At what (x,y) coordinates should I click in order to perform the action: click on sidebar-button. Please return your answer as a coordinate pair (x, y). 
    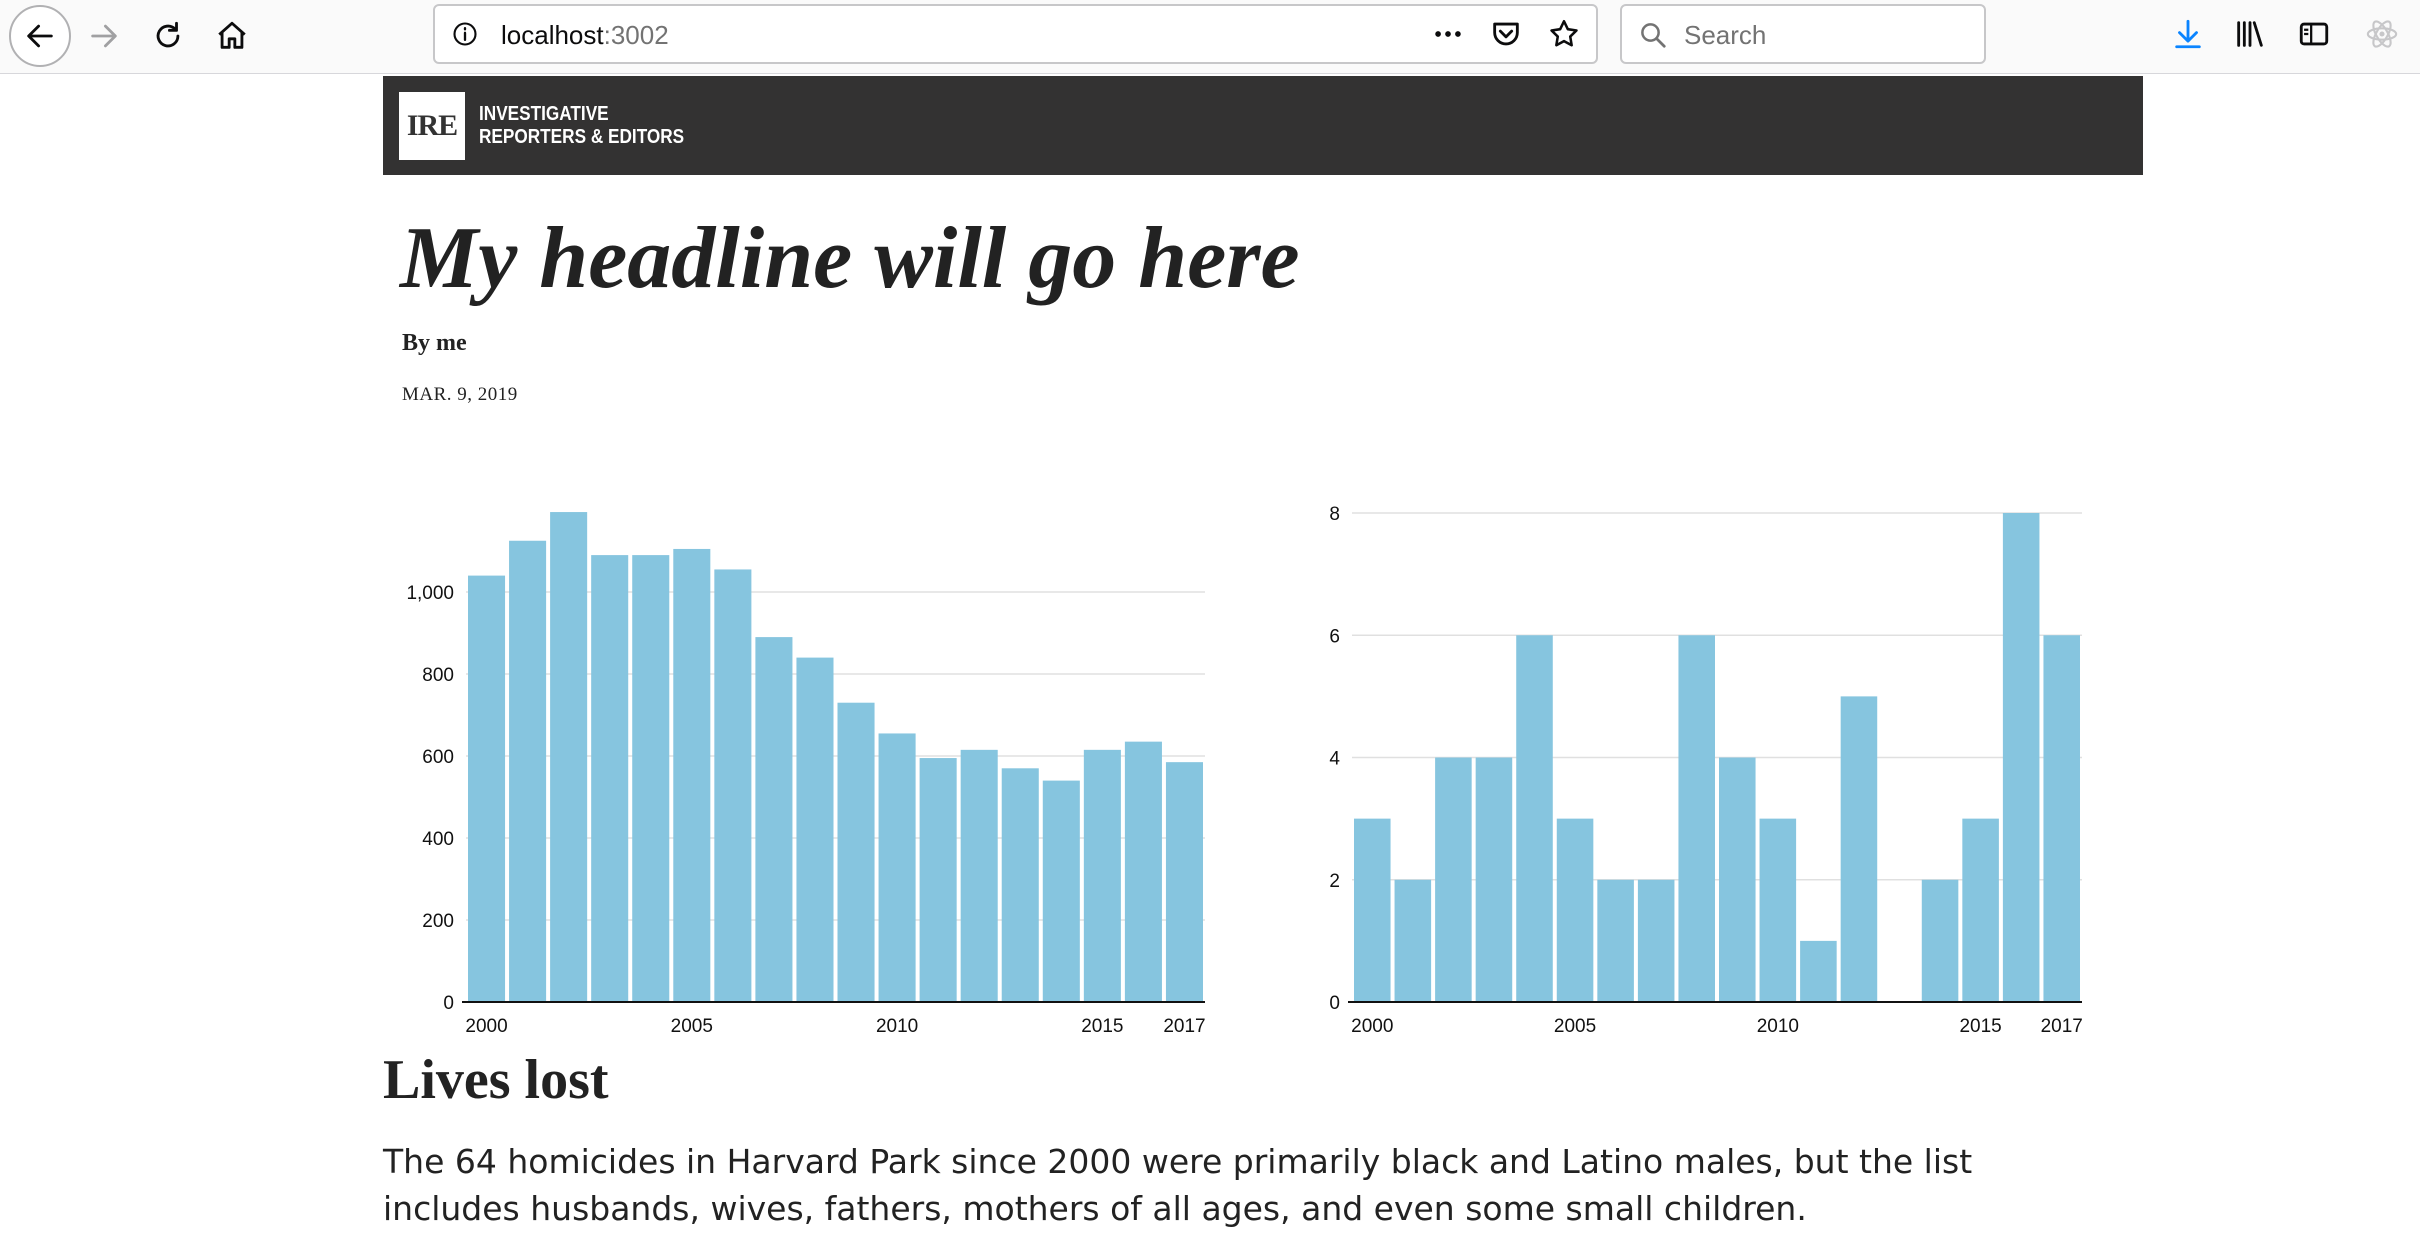
    Looking at the image, I should click on (2314, 34).